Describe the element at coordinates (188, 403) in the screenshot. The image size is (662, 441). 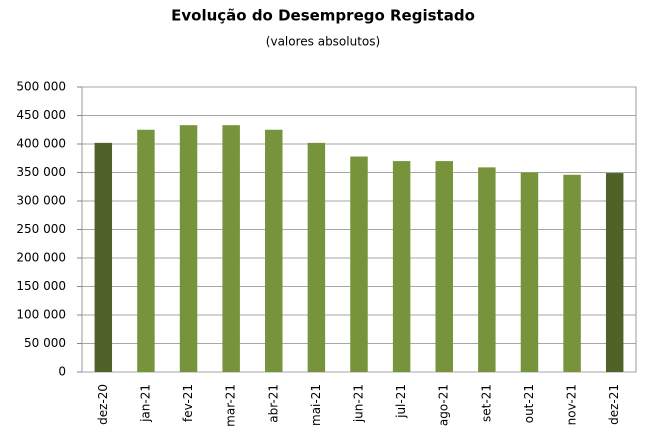
I see `x-tick-label: fev-21` at that location.